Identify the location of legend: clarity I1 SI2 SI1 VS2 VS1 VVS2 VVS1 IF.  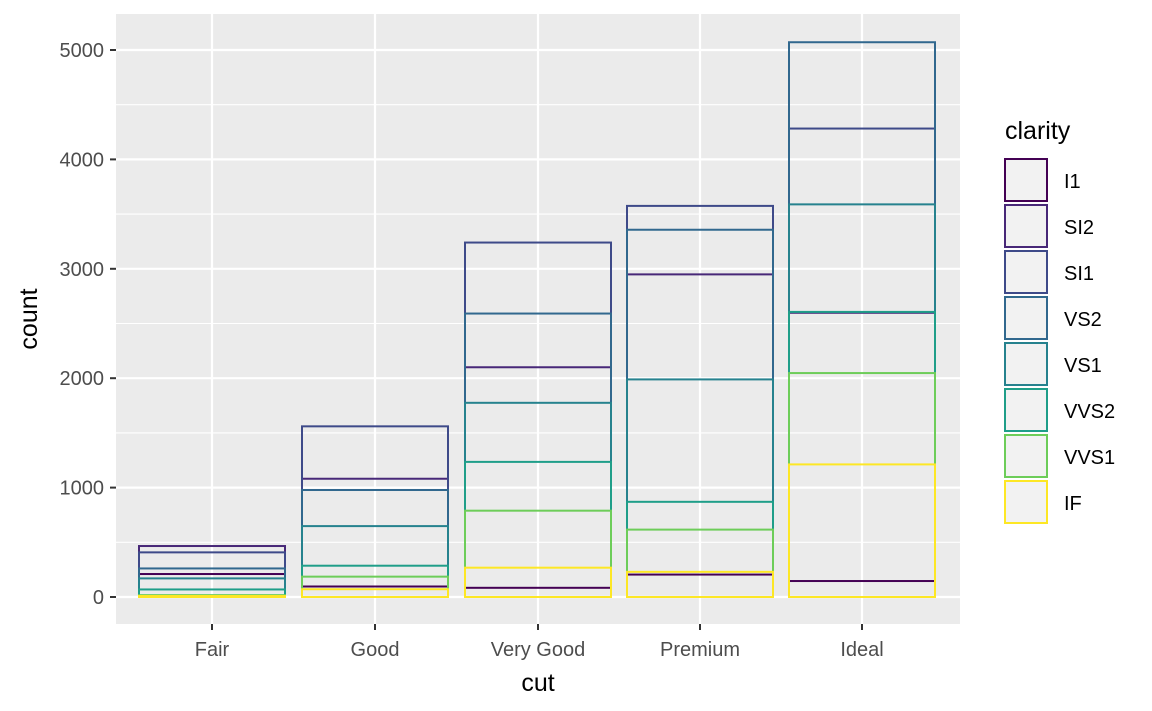
(1059, 320).